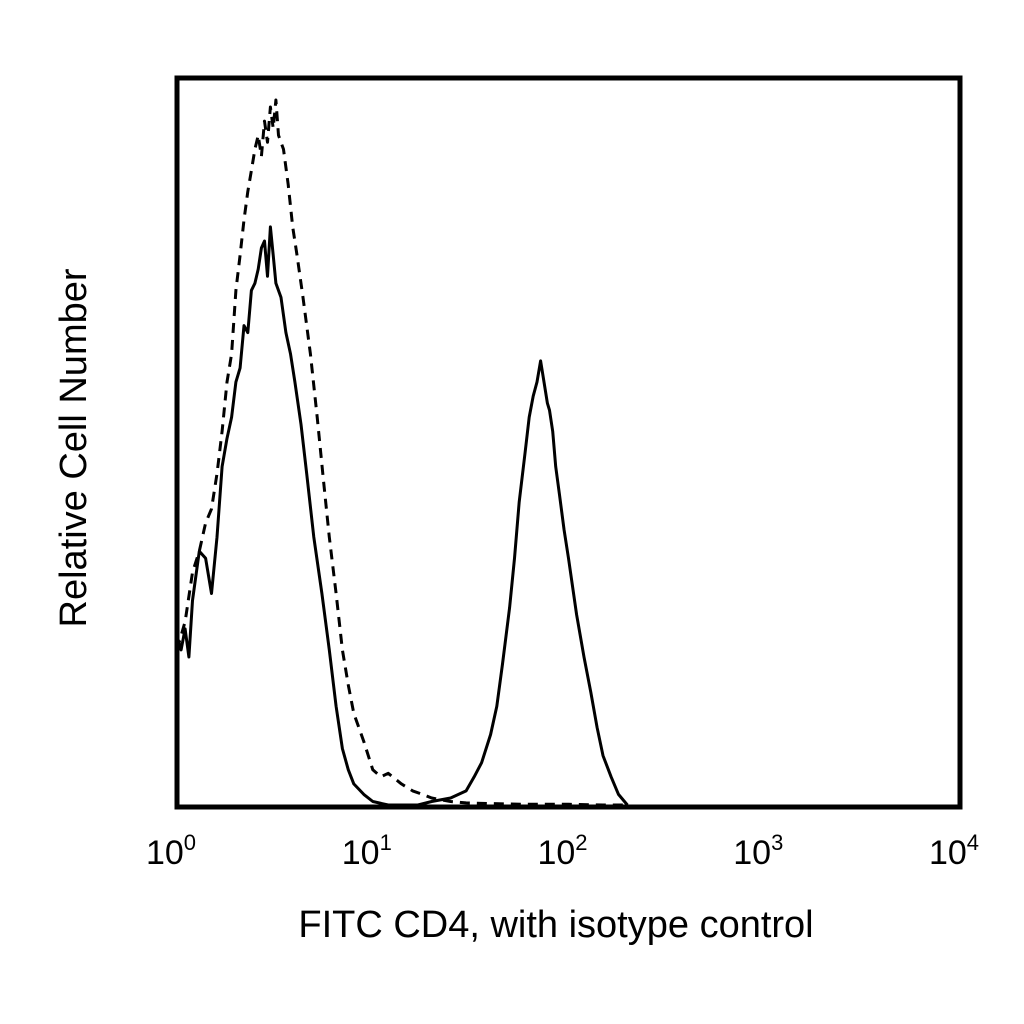 The image size is (1024, 1024). What do you see at coordinates (758, 851) in the screenshot?
I see `x-tick-label: 10³` at bounding box center [758, 851].